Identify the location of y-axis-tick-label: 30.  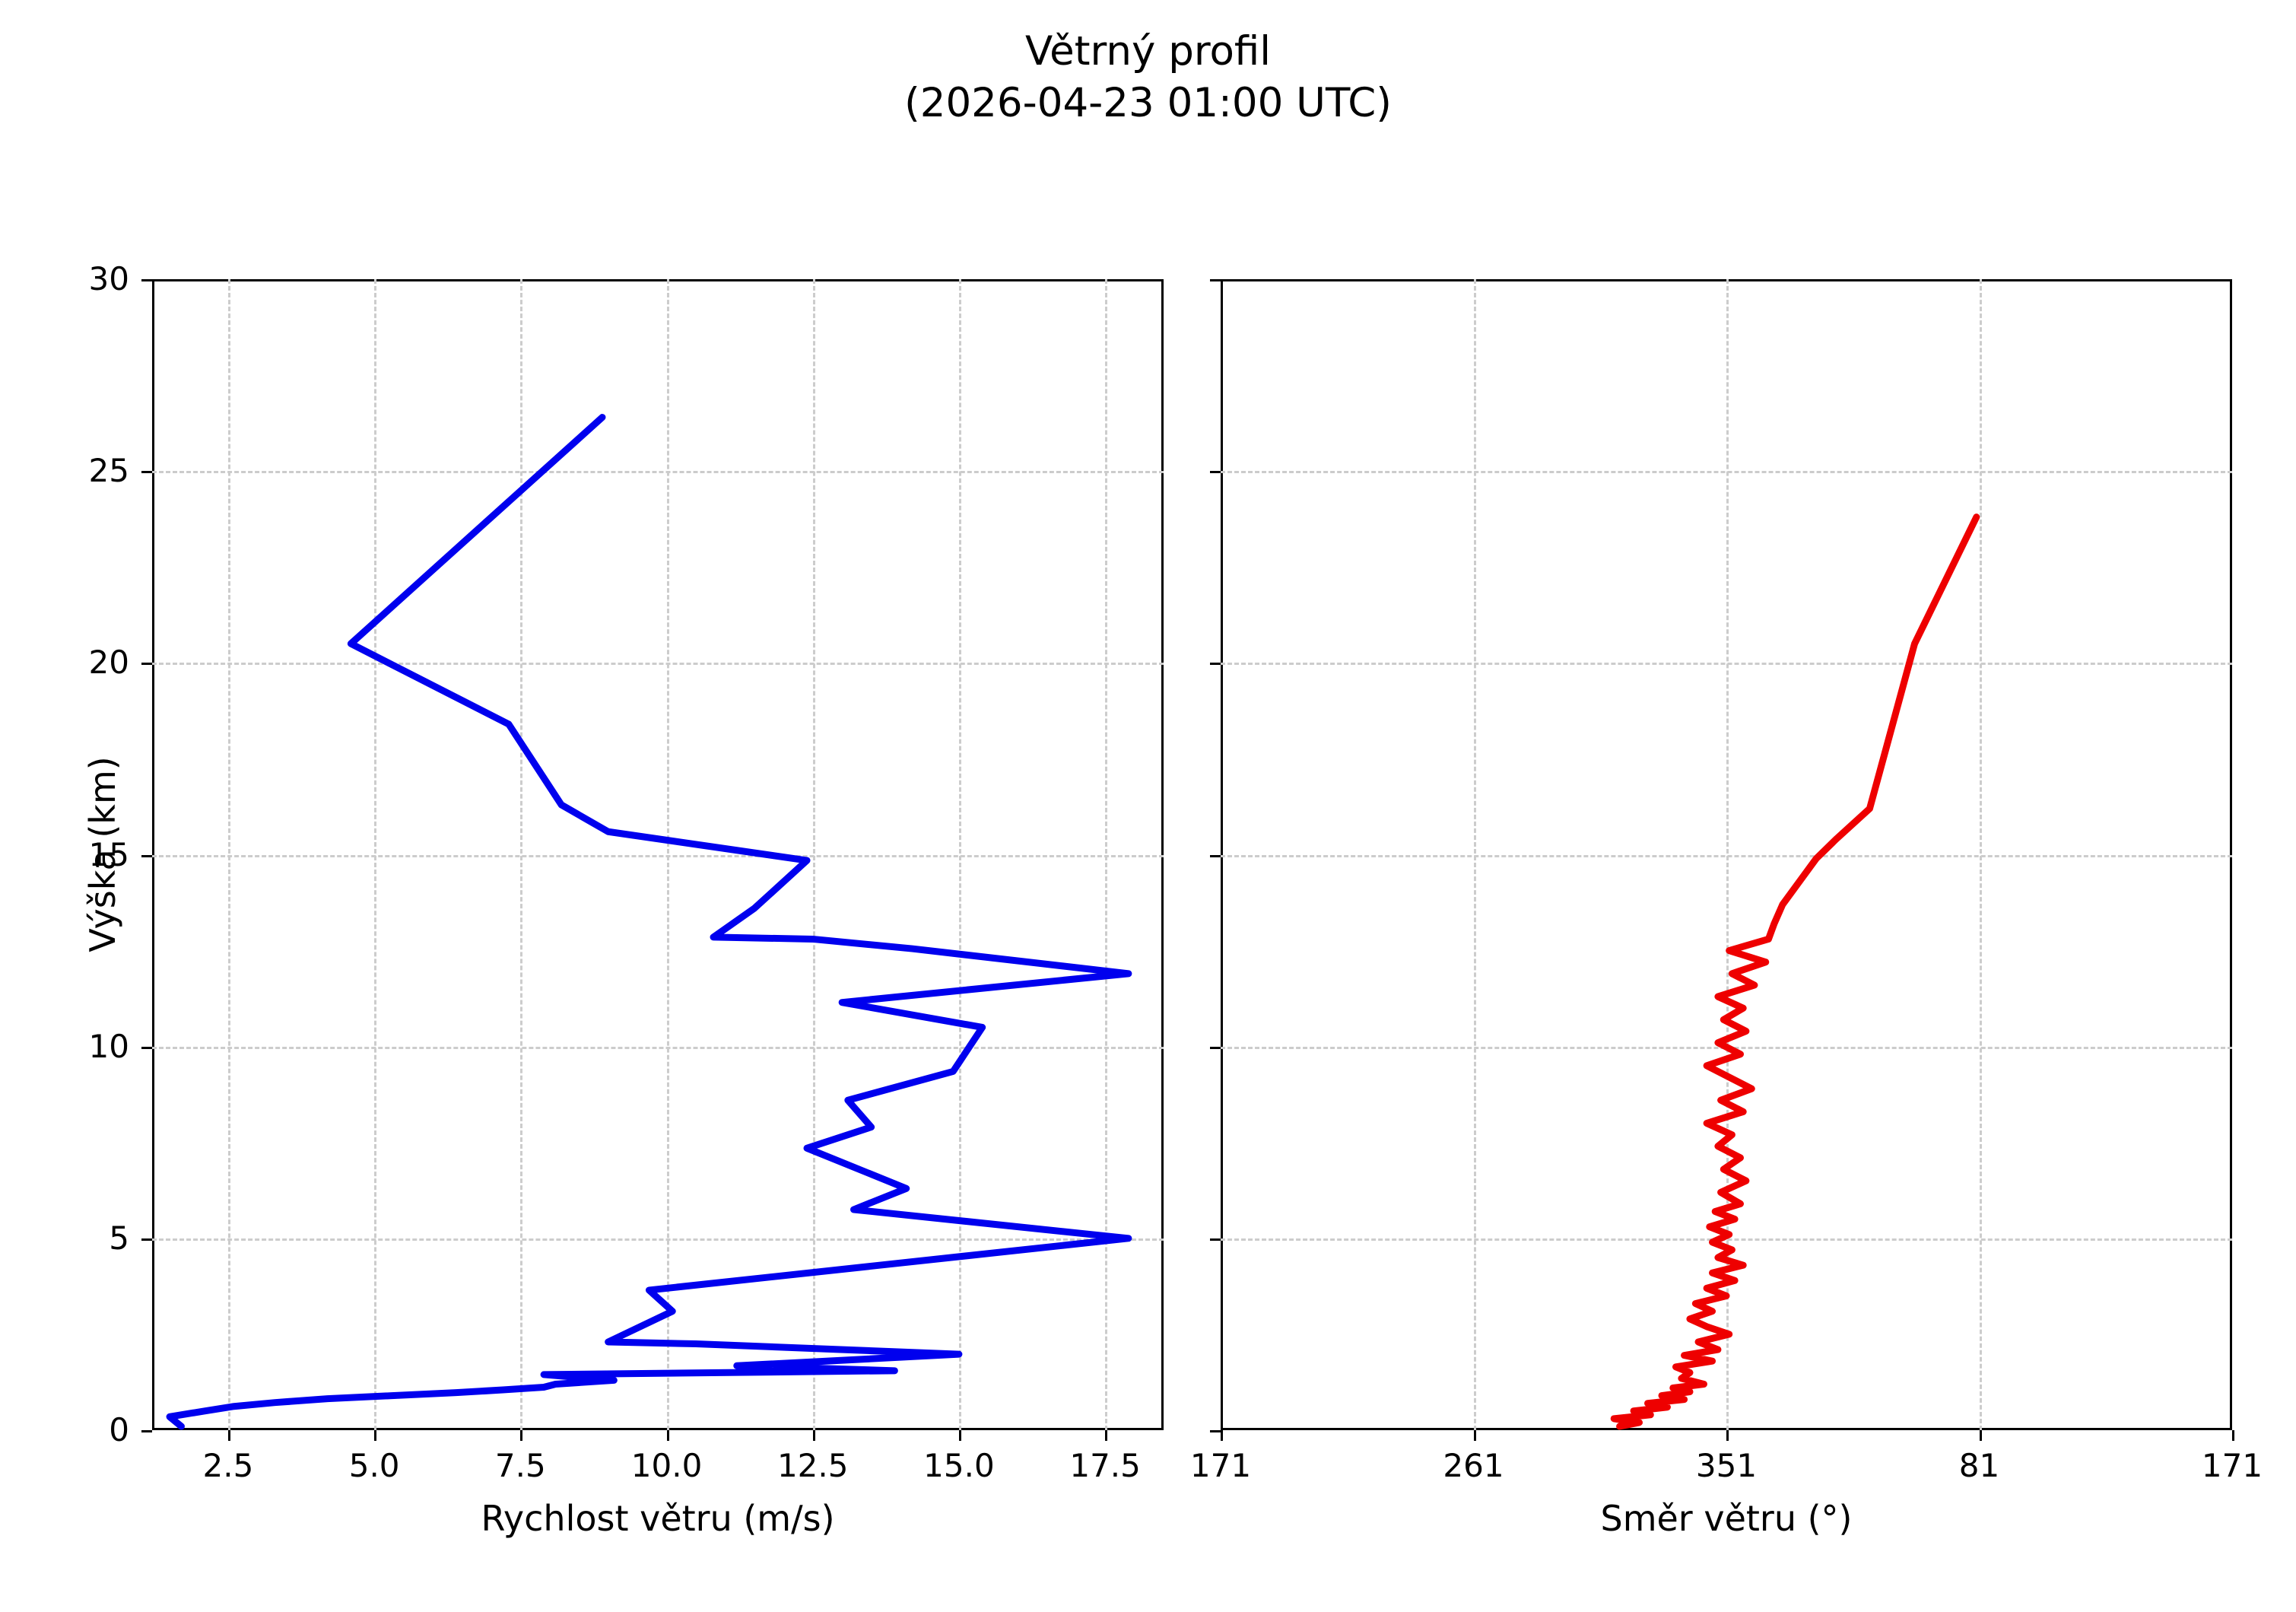
(109, 278).